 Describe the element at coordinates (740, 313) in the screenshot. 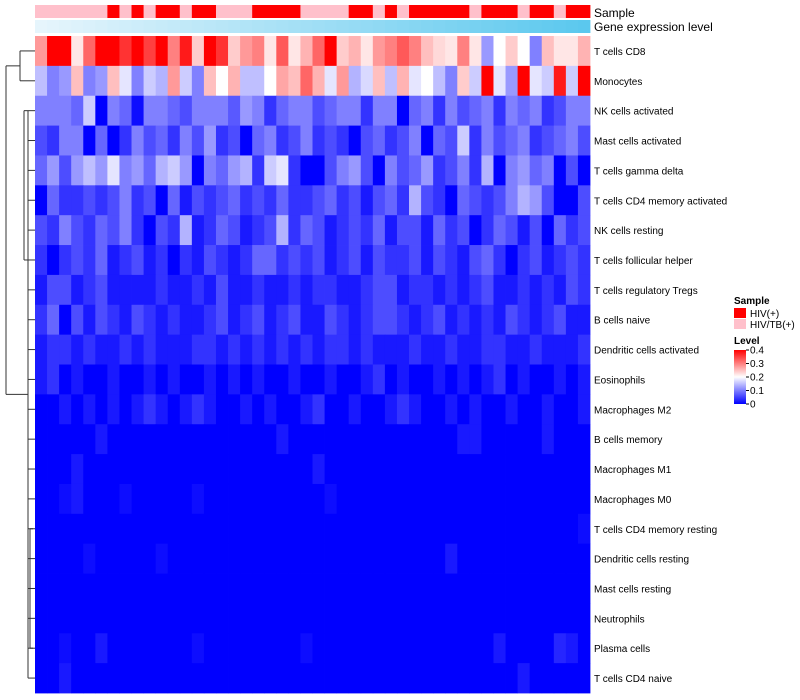

I see `legend-swatch-hiv` at that location.